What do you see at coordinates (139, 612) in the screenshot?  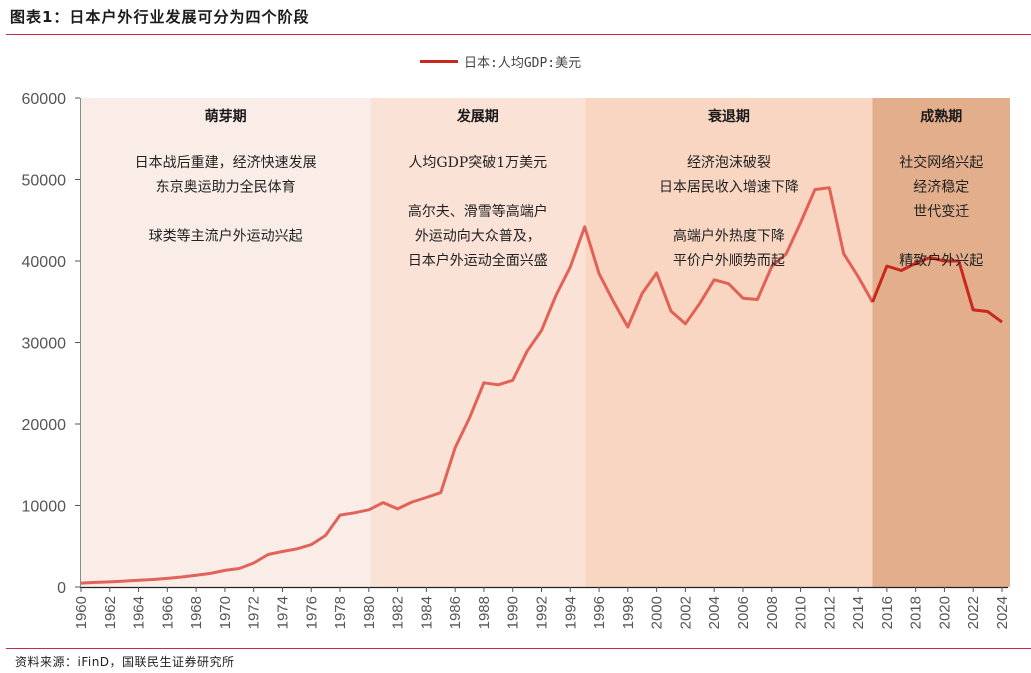 I see `x-tick-label: 1964` at bounding box center [139, 612].